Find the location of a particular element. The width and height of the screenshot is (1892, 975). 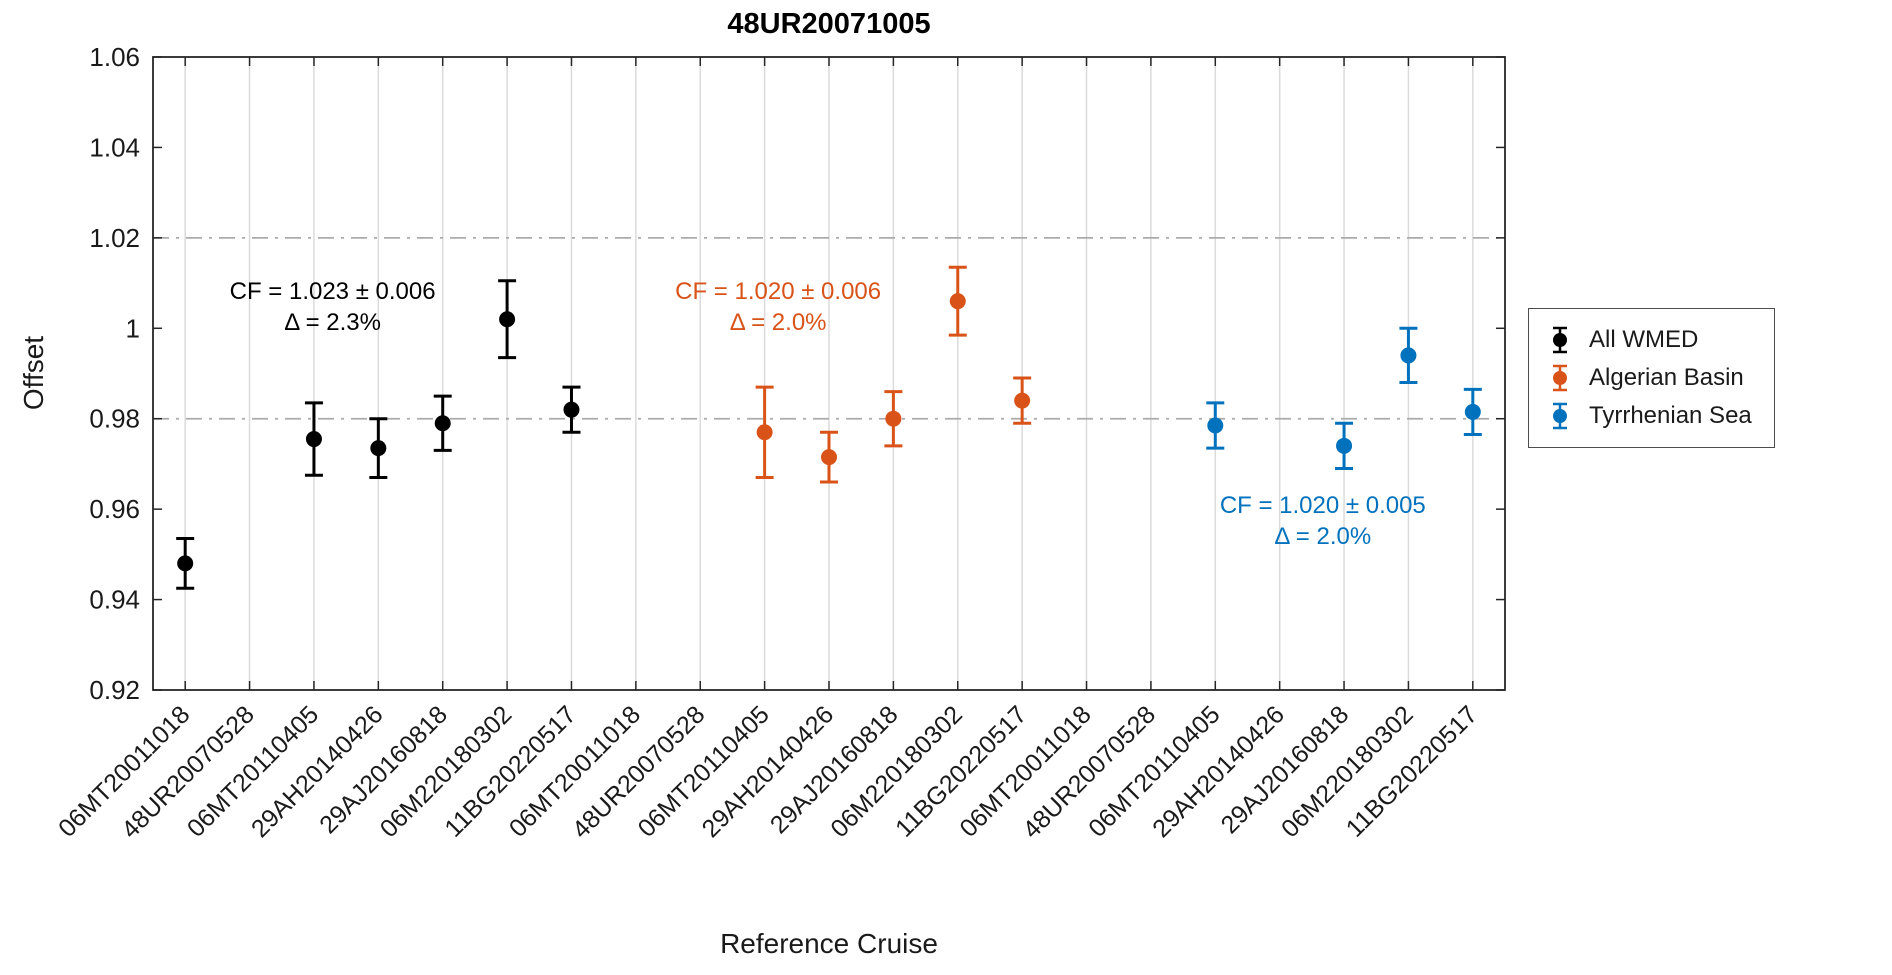

legend: All WMED Algerian Basin Tyrrhenian Sea is located at coordinates (1651, 378).